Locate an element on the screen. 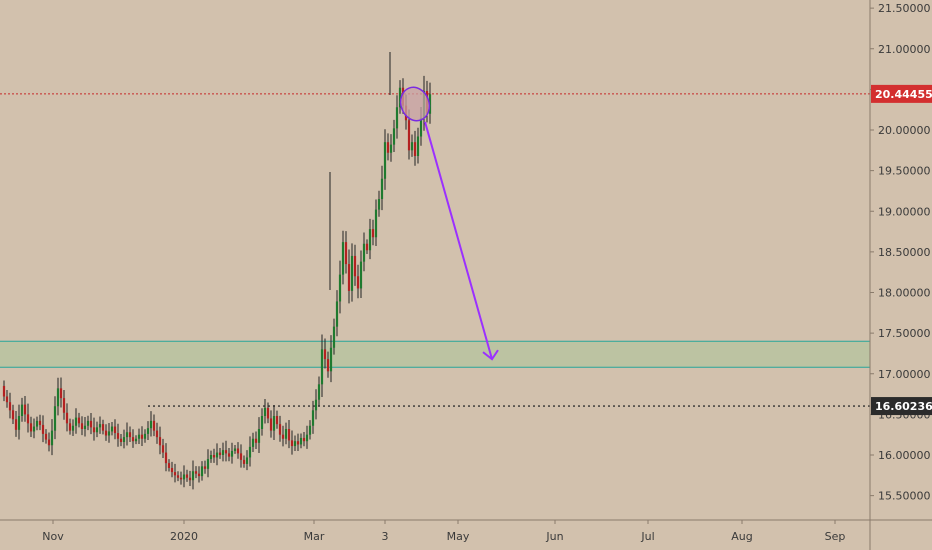  projection-arrow-head is located at coordinates (490, 355).